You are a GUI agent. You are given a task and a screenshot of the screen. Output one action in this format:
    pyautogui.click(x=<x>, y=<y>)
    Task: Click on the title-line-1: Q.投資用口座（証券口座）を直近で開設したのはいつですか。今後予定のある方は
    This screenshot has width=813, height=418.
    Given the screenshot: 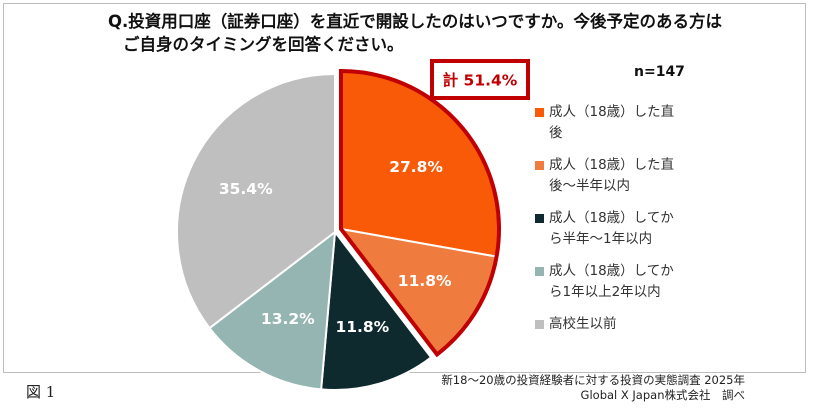 What is the action you would take?
    pyautogui.click(x=415, y=21)
    